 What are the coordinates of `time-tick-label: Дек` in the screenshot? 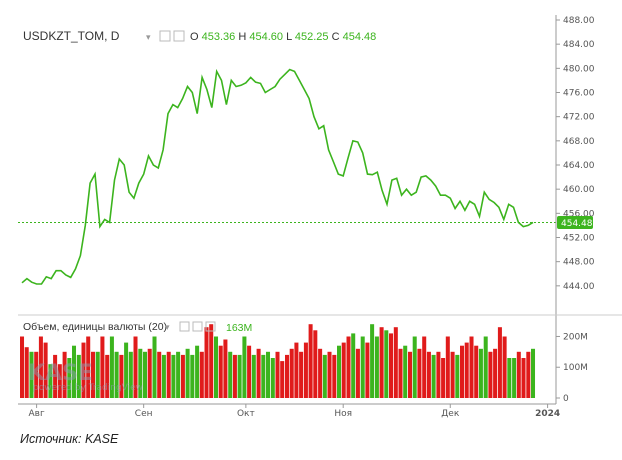 It's located at (450, 414).